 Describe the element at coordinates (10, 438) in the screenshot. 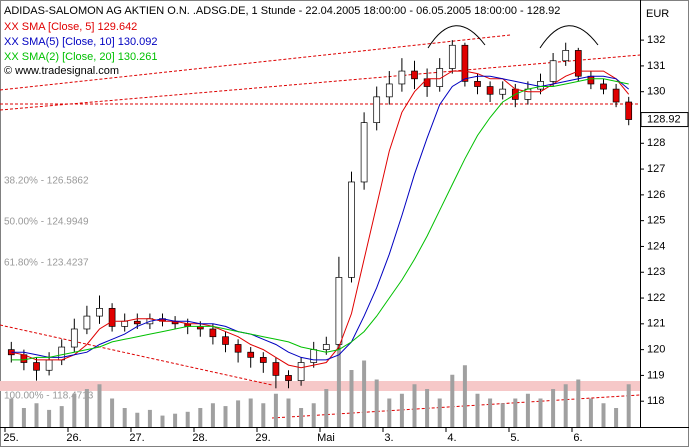

I see `x-tick-label: 25.` at that location.